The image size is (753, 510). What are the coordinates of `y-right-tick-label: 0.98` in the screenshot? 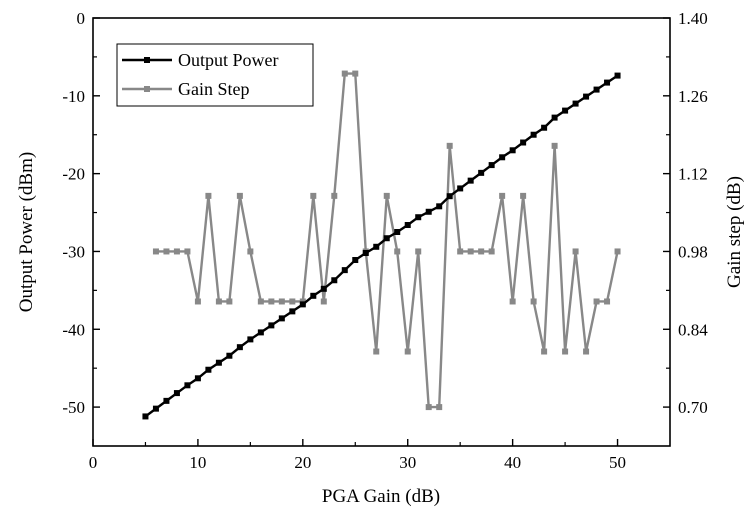 It's located at (693, 251).